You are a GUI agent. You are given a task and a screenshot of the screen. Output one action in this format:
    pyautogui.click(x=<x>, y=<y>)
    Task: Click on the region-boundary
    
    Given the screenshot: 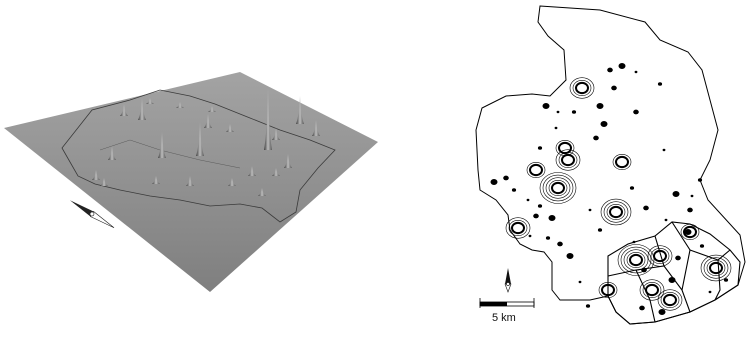 What is the action you would take?
    pyautogui.click(x=198, y=156)
    